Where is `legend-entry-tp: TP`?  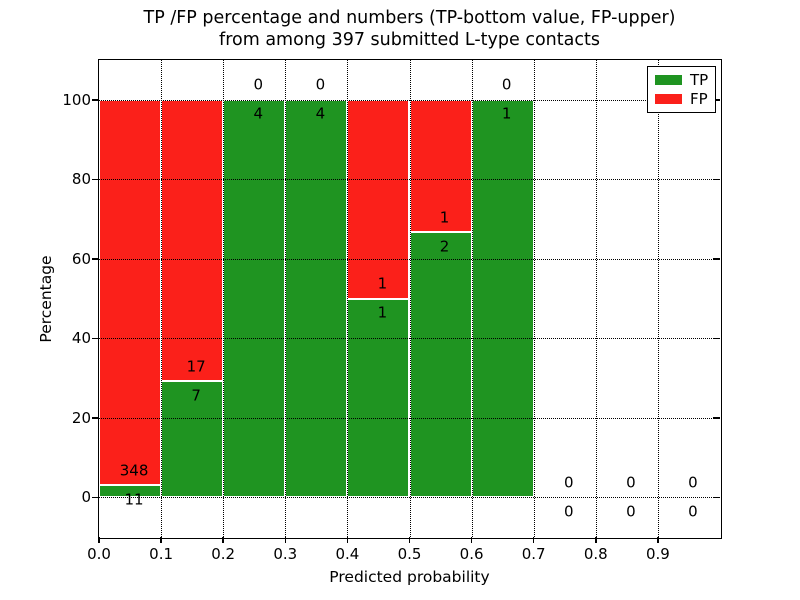
legend-entry-tp: TP is located at coordinates (681, 80).